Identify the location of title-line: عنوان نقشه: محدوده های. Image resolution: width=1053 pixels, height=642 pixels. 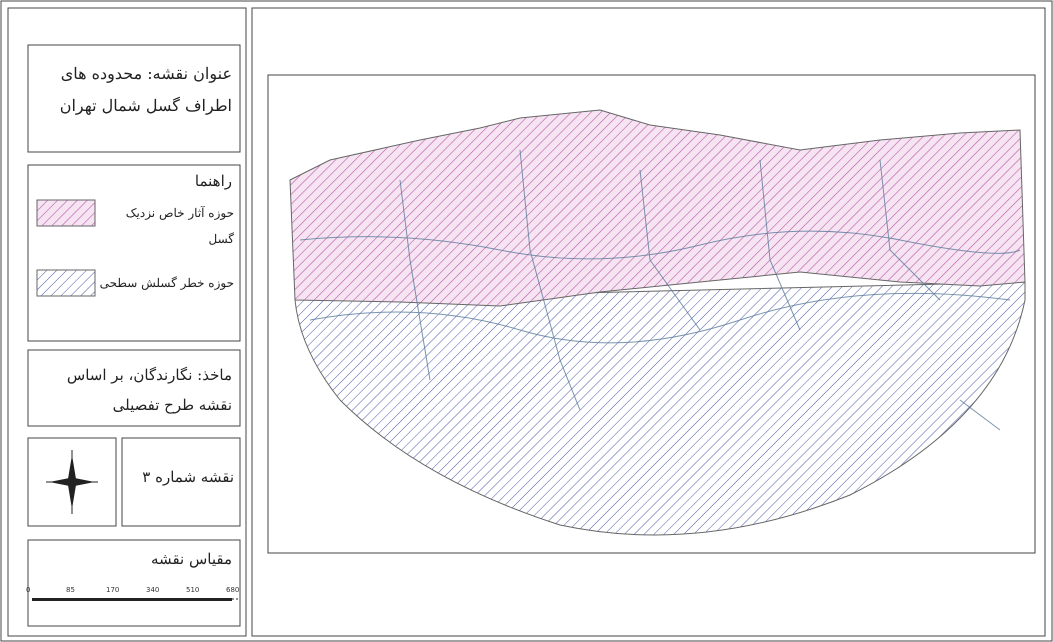
(146, 73).